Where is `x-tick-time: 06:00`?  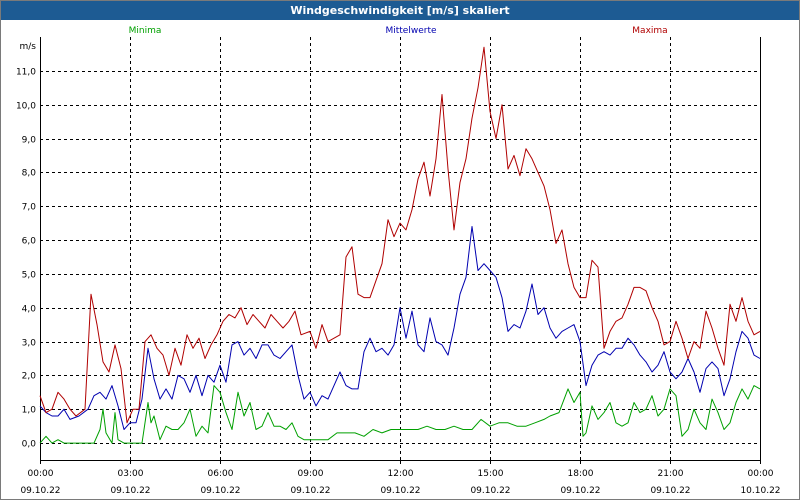 x-tick-time: 06:00 is located at coordinates (221, 474).